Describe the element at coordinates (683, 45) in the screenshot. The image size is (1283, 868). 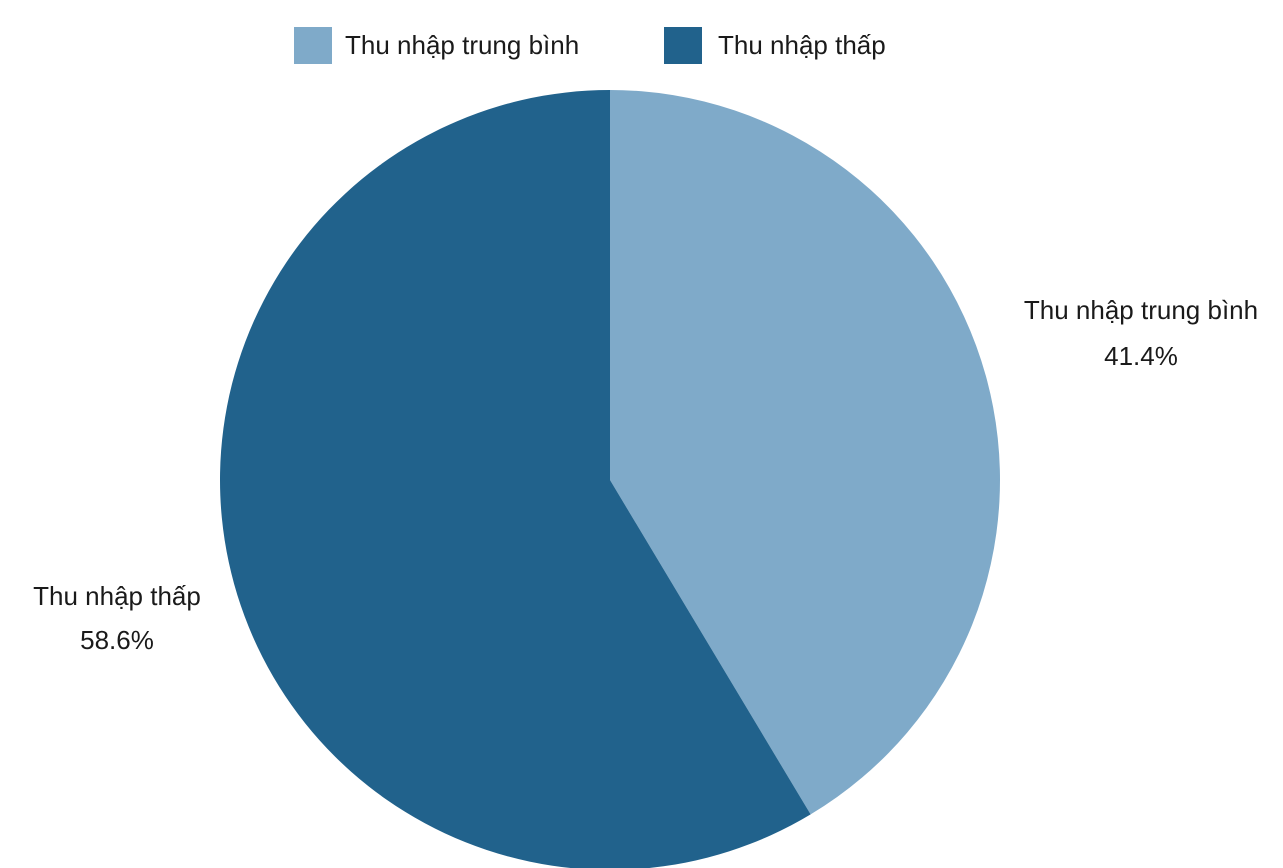
I see `legend-swatch-low-income` at that location.